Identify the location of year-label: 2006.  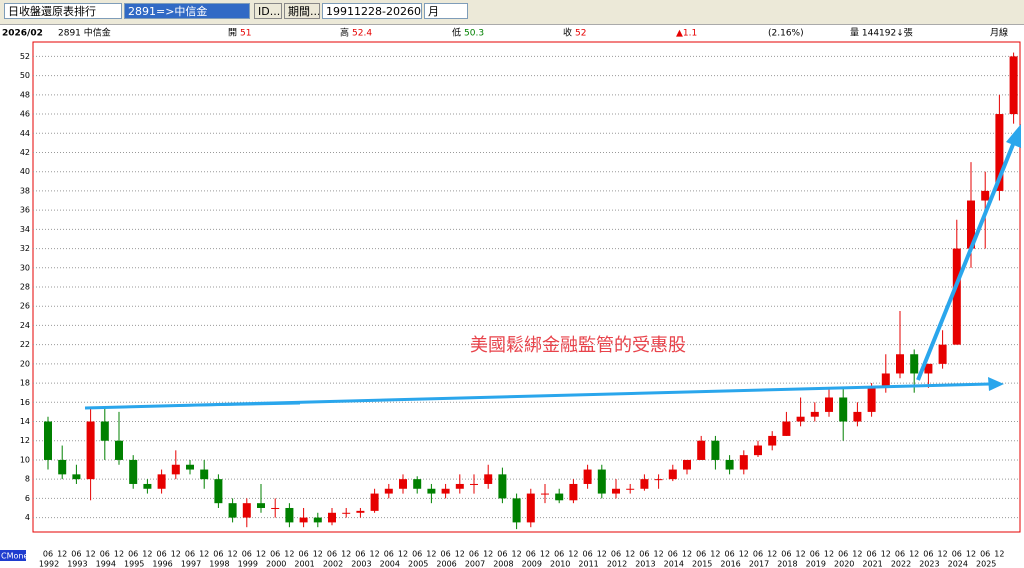
(446, 564).